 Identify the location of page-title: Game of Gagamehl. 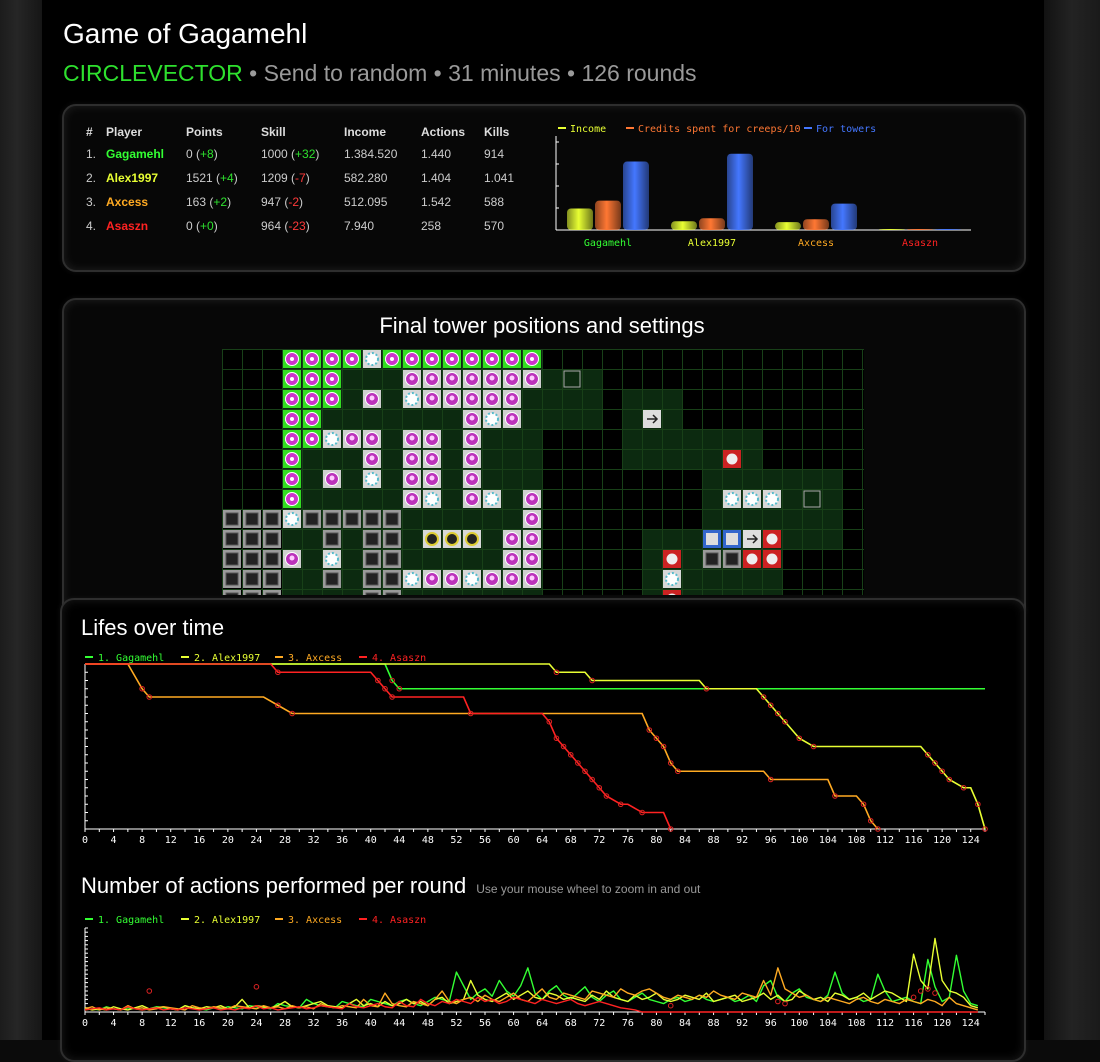
(185, 33).